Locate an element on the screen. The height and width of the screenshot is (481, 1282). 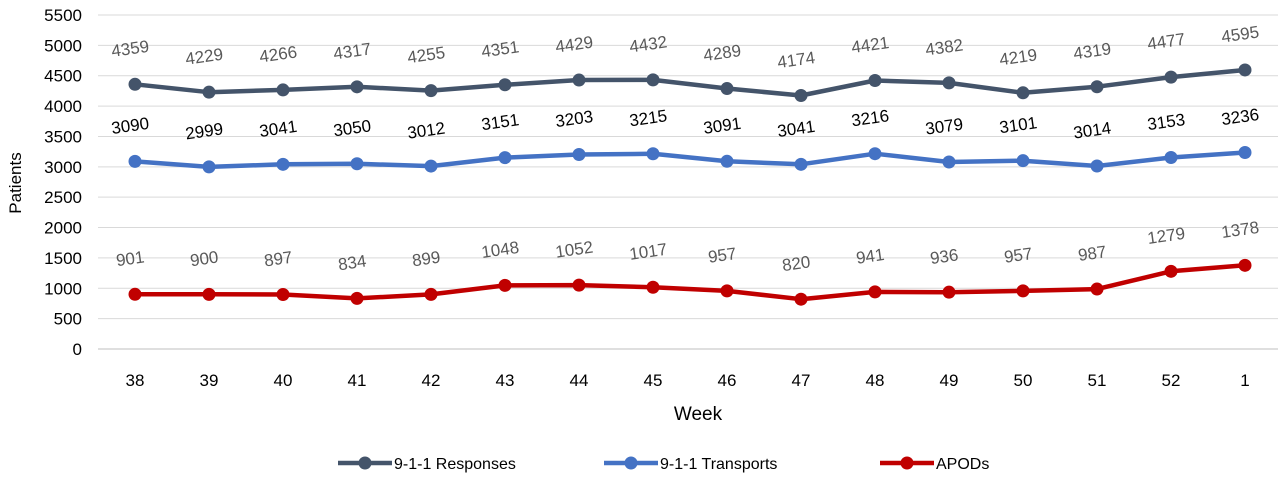
data-label: 4255 is located at coordinates (426, 55).